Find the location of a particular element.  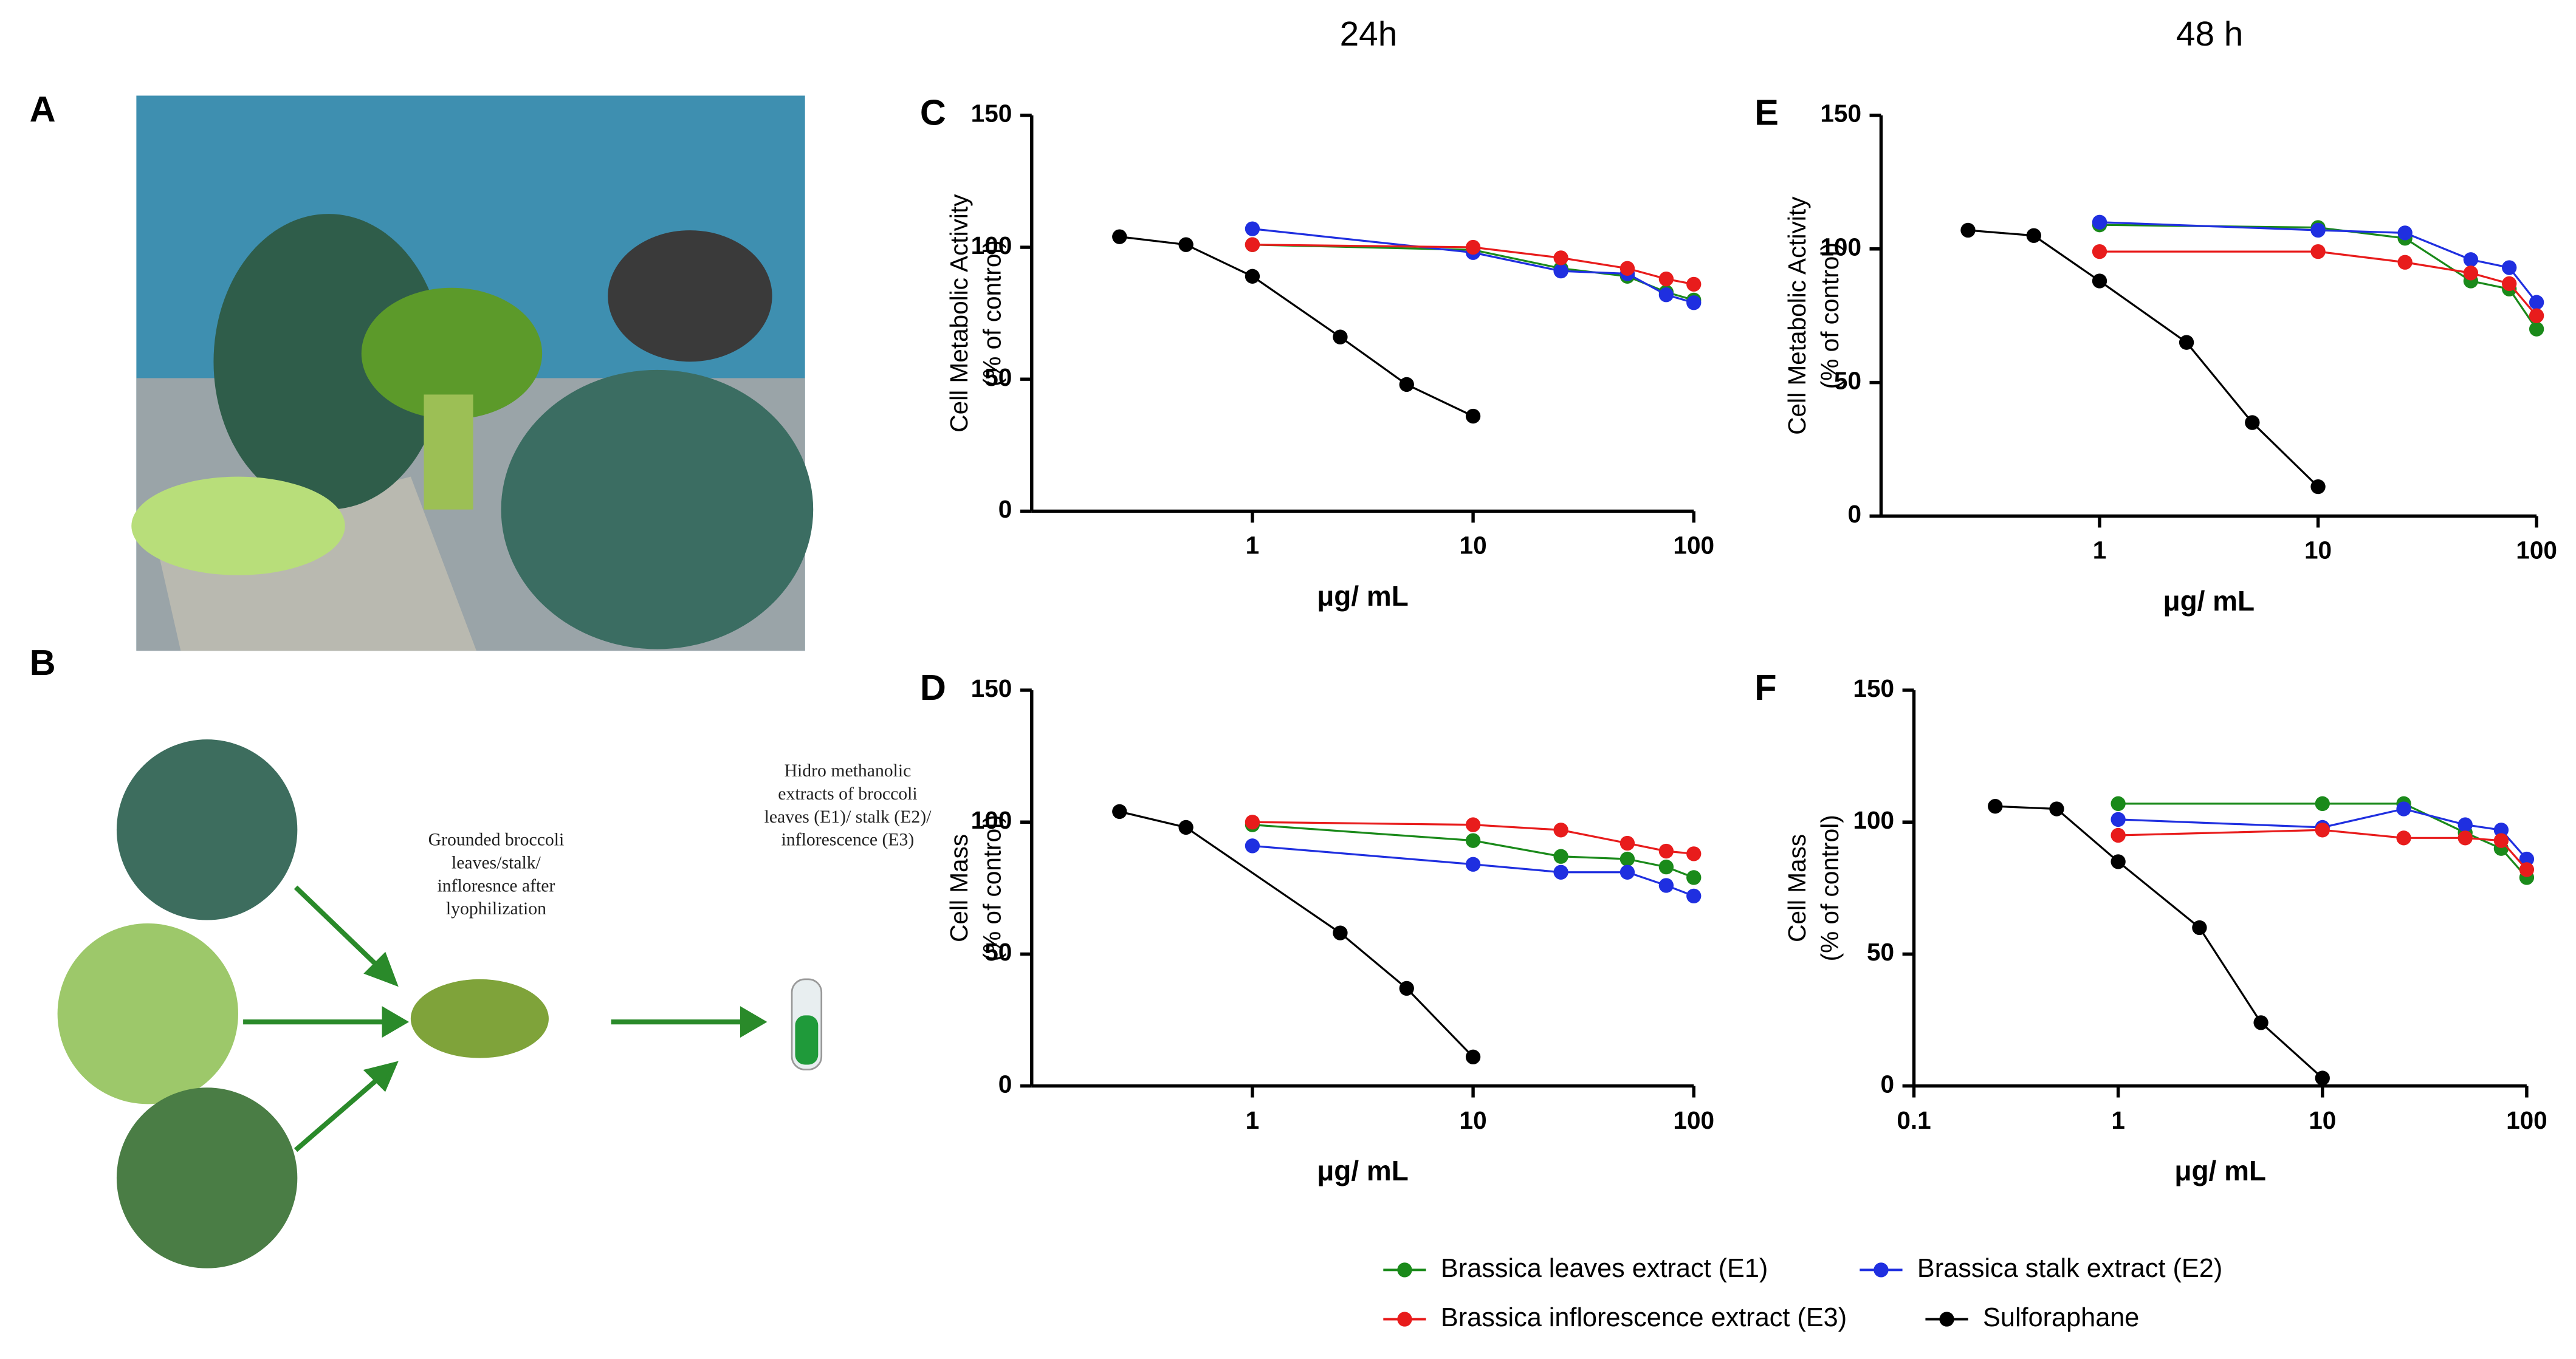

panel-label: F is located at coordinates (1765, 687).